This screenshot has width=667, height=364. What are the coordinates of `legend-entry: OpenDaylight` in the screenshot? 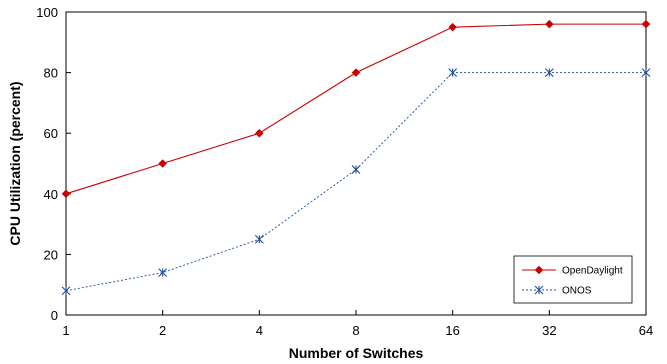 It's located at (572, 271).